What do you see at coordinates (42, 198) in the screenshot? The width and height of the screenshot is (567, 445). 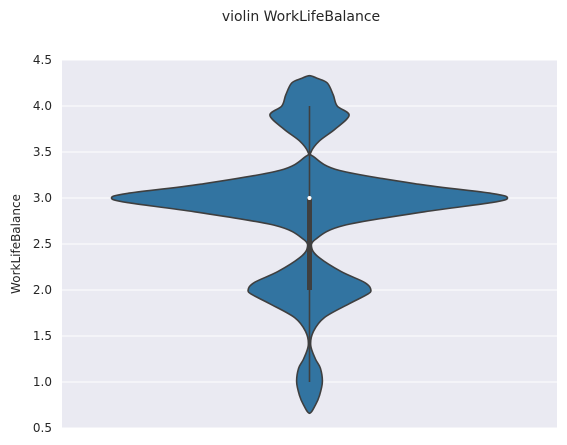 I see `y-tick-label: 3.0` at bounding box center [42, 198].